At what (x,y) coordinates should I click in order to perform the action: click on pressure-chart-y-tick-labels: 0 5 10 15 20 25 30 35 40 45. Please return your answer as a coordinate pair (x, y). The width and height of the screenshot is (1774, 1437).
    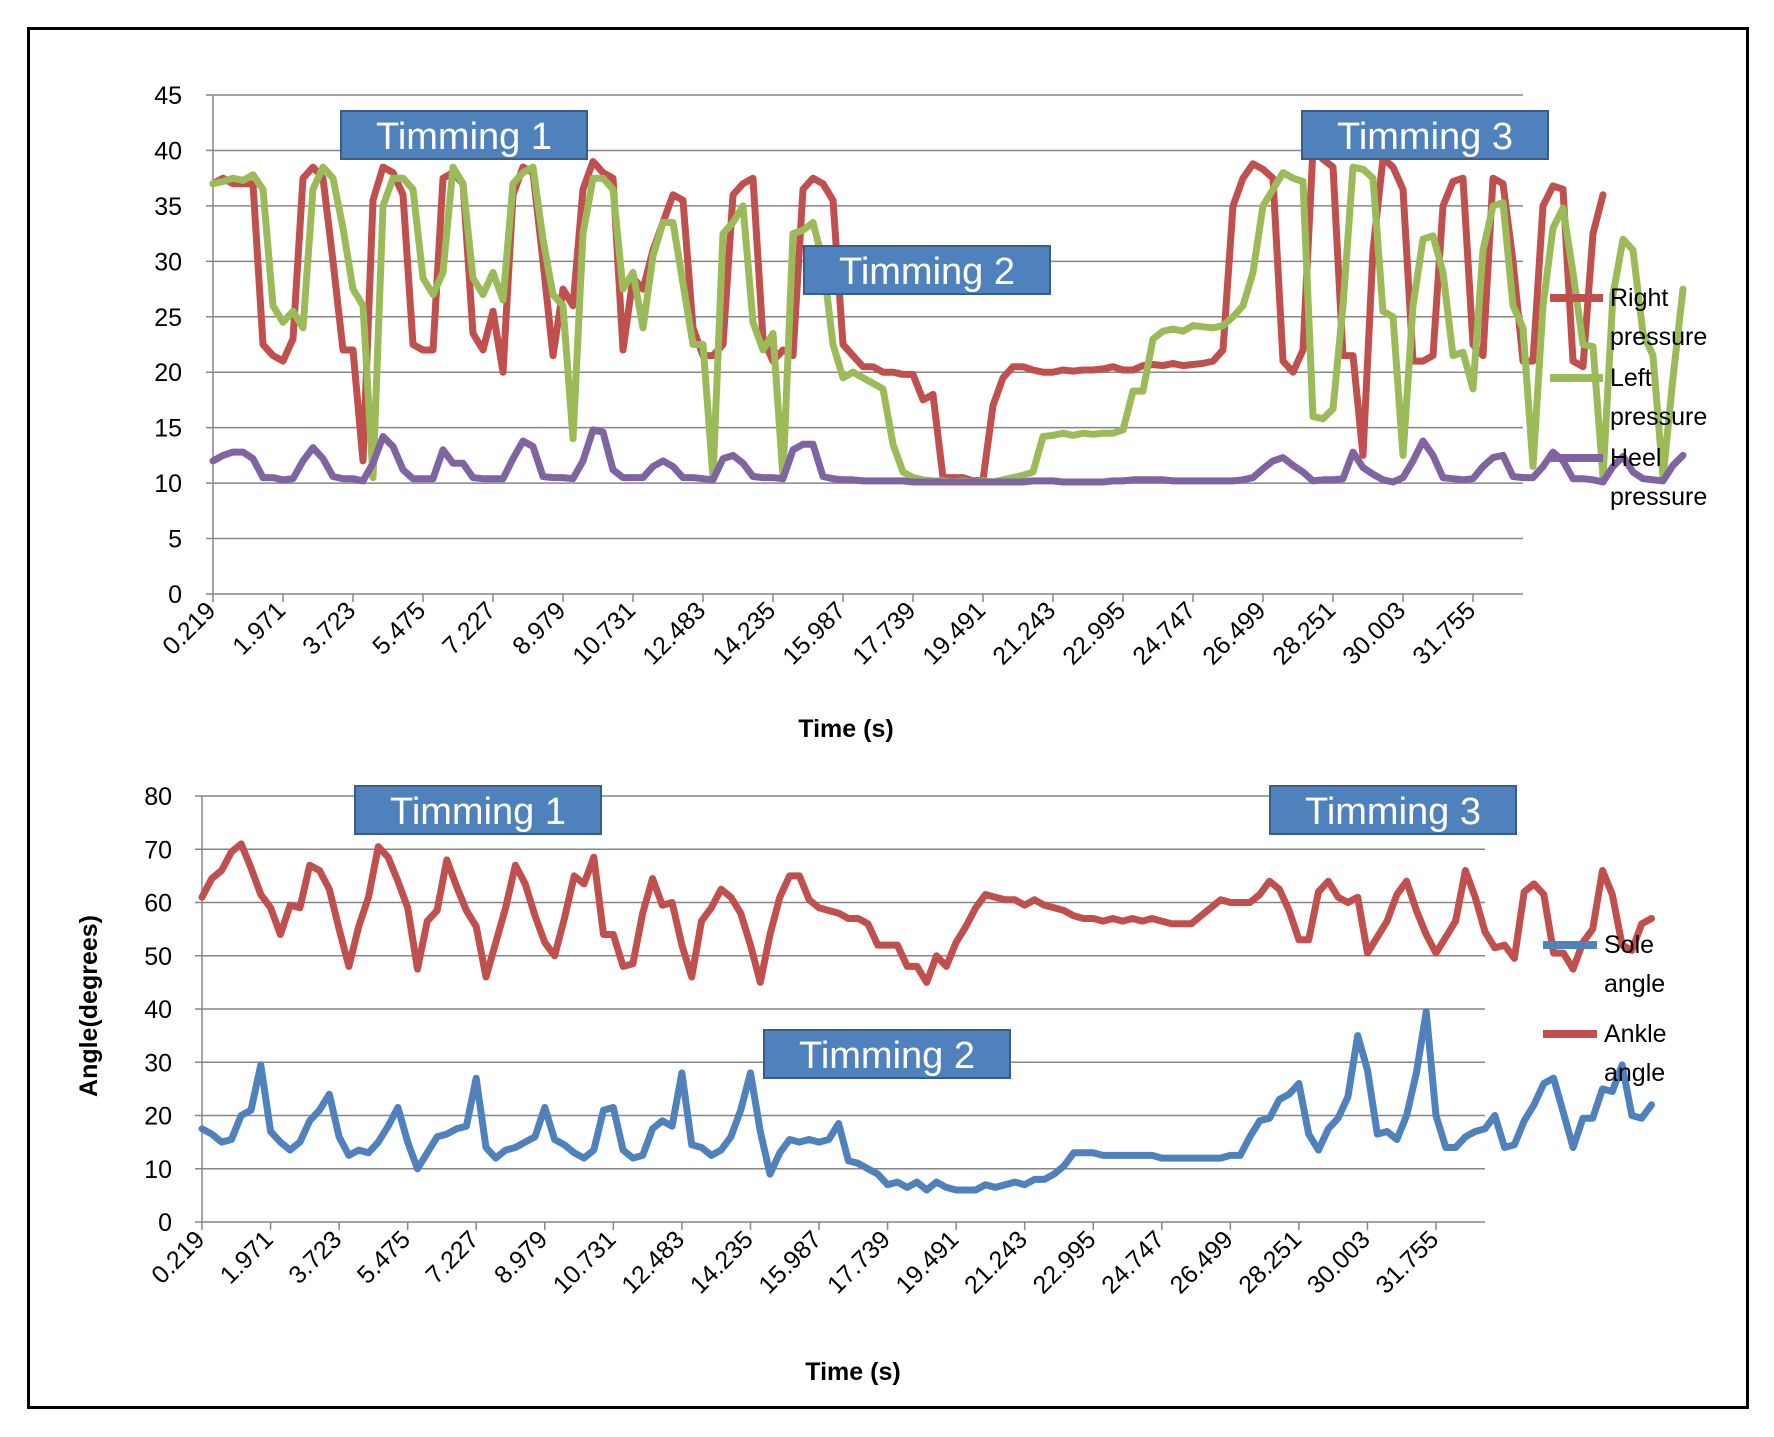
    Looking at the image, I should click on (168, 345).